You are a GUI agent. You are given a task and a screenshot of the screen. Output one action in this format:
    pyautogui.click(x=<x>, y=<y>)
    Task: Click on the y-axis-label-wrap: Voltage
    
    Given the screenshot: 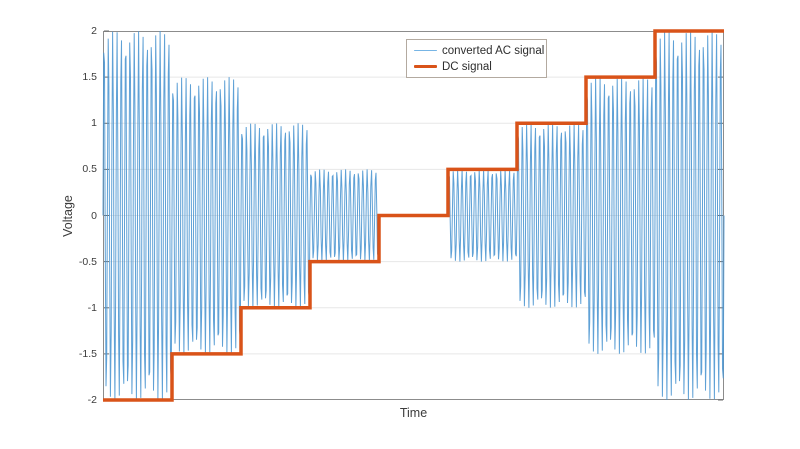 What is the action you would take?
    pyautogui.click(x=68, y=215)
    